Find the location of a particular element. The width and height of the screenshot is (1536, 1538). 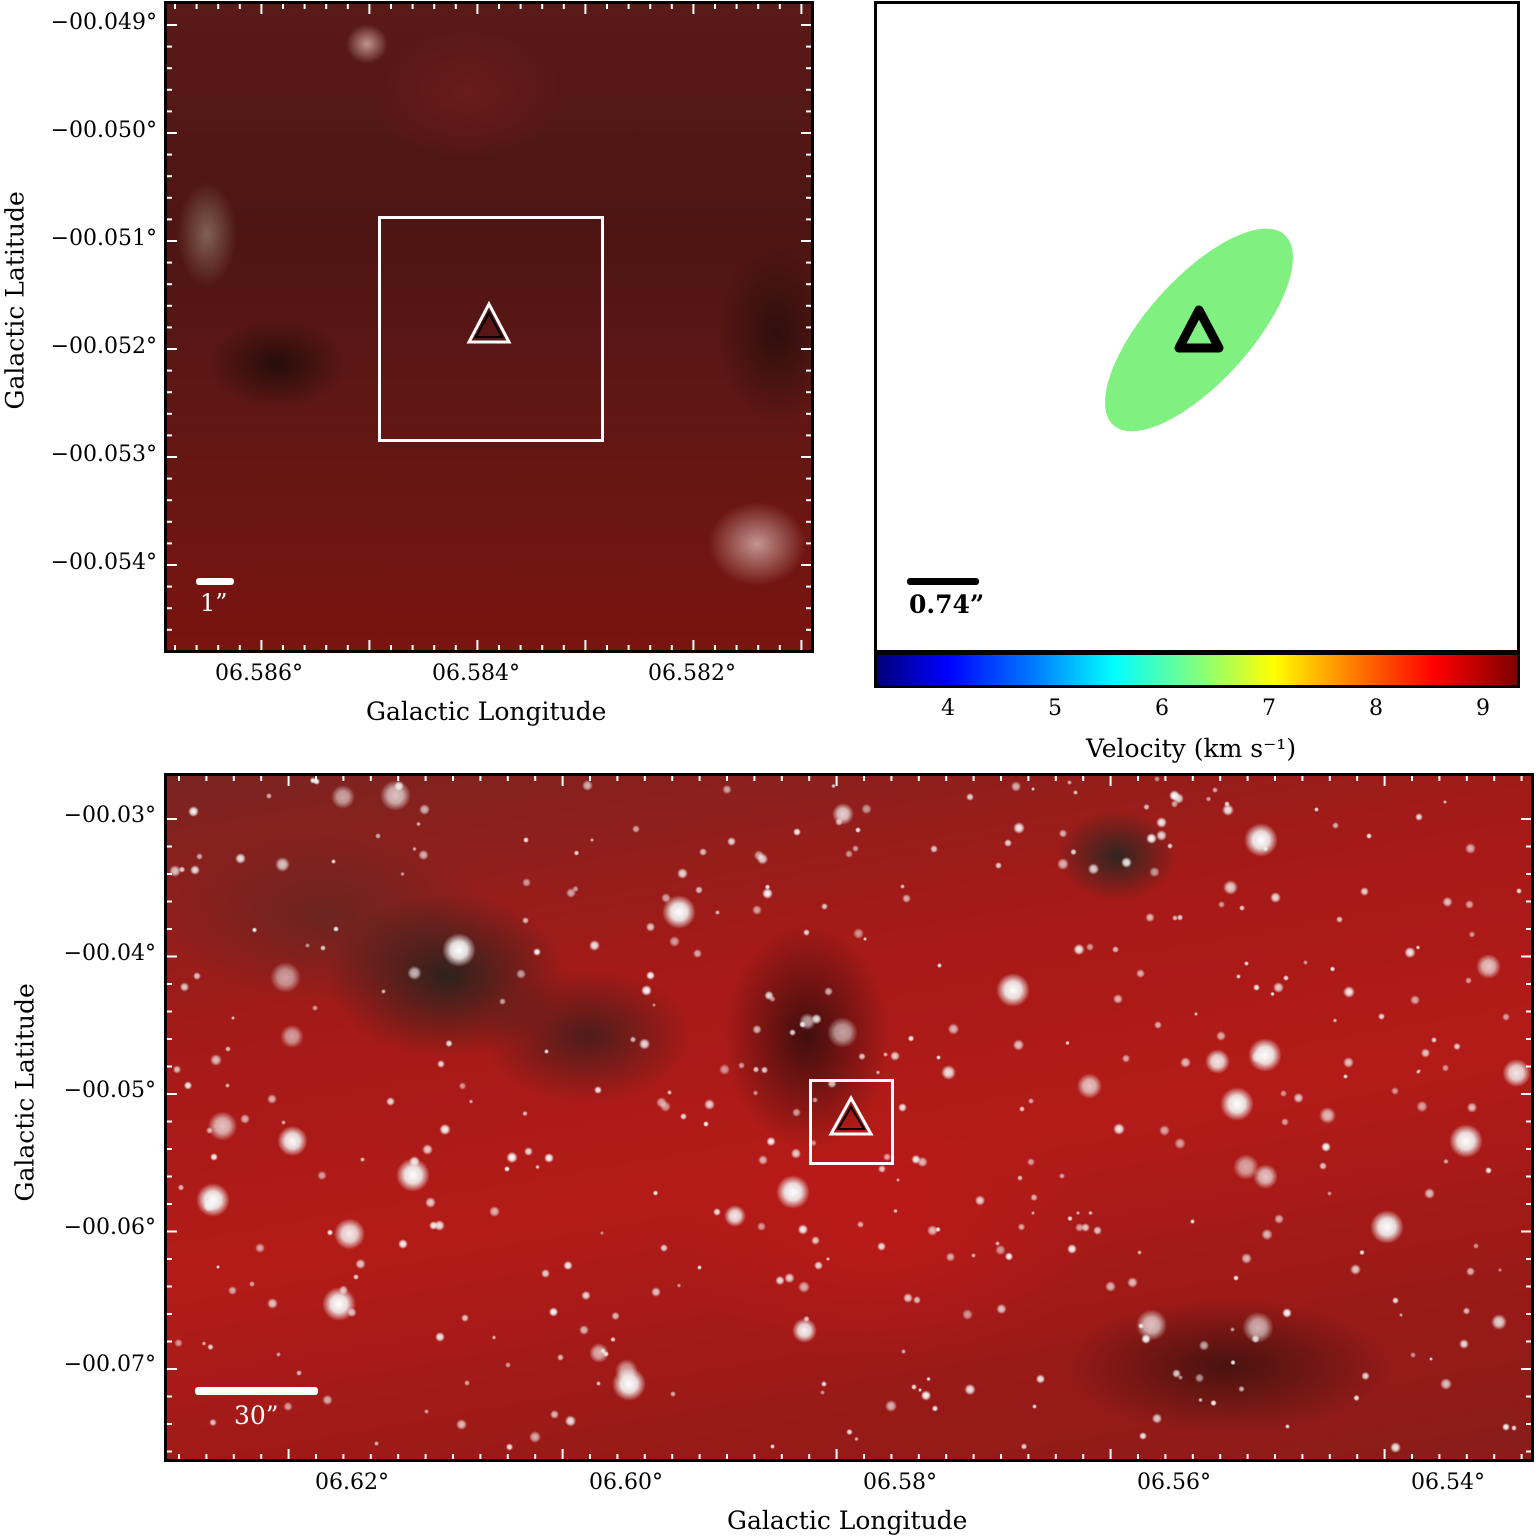

y-tick-label: −00.051° is located at coordinates (103, 238).